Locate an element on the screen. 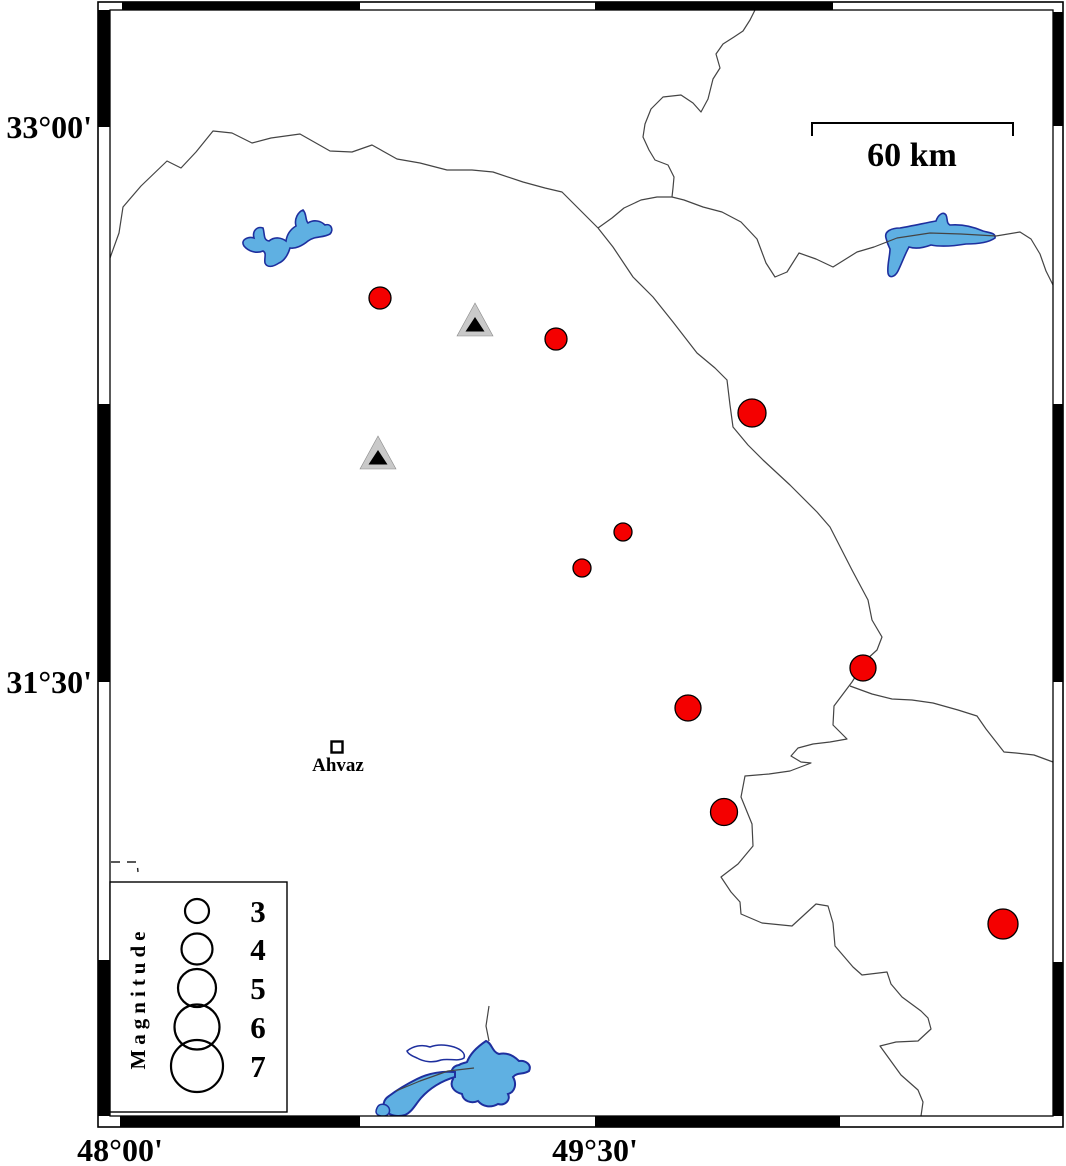 This screenshot has width=1066, height=1166. scalebar is located at coordinates (912, 129).